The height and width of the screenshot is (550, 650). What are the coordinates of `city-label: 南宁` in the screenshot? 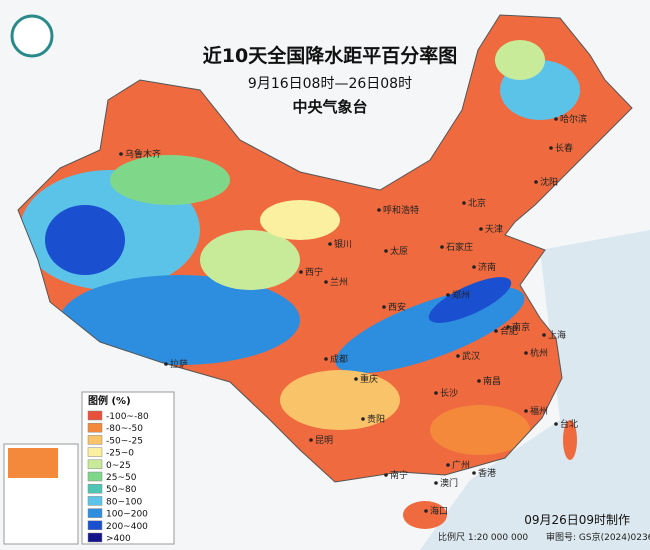 It's located at (399, 475).